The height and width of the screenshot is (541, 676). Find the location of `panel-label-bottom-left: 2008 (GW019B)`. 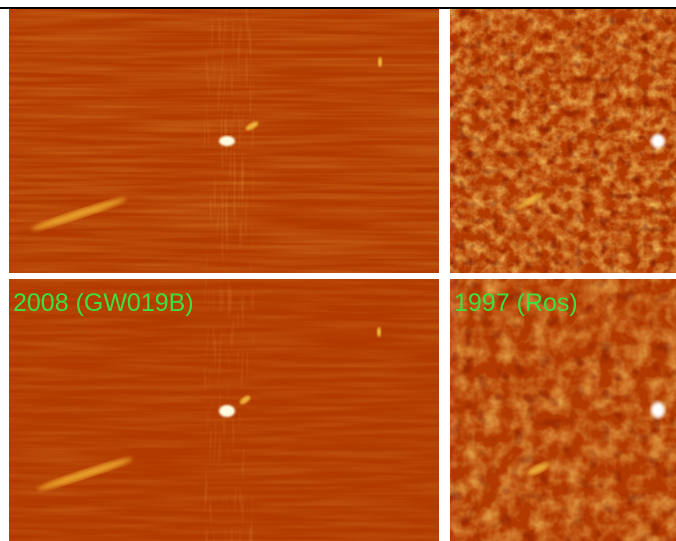

panel-label-bottom-left: 2008 (GW019B) is located at coordinates (103, 303).